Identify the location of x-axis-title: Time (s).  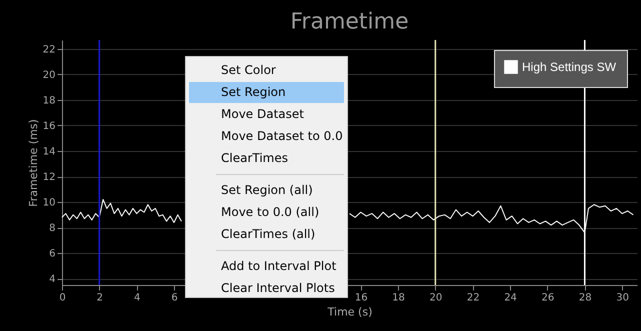
(349, 312).